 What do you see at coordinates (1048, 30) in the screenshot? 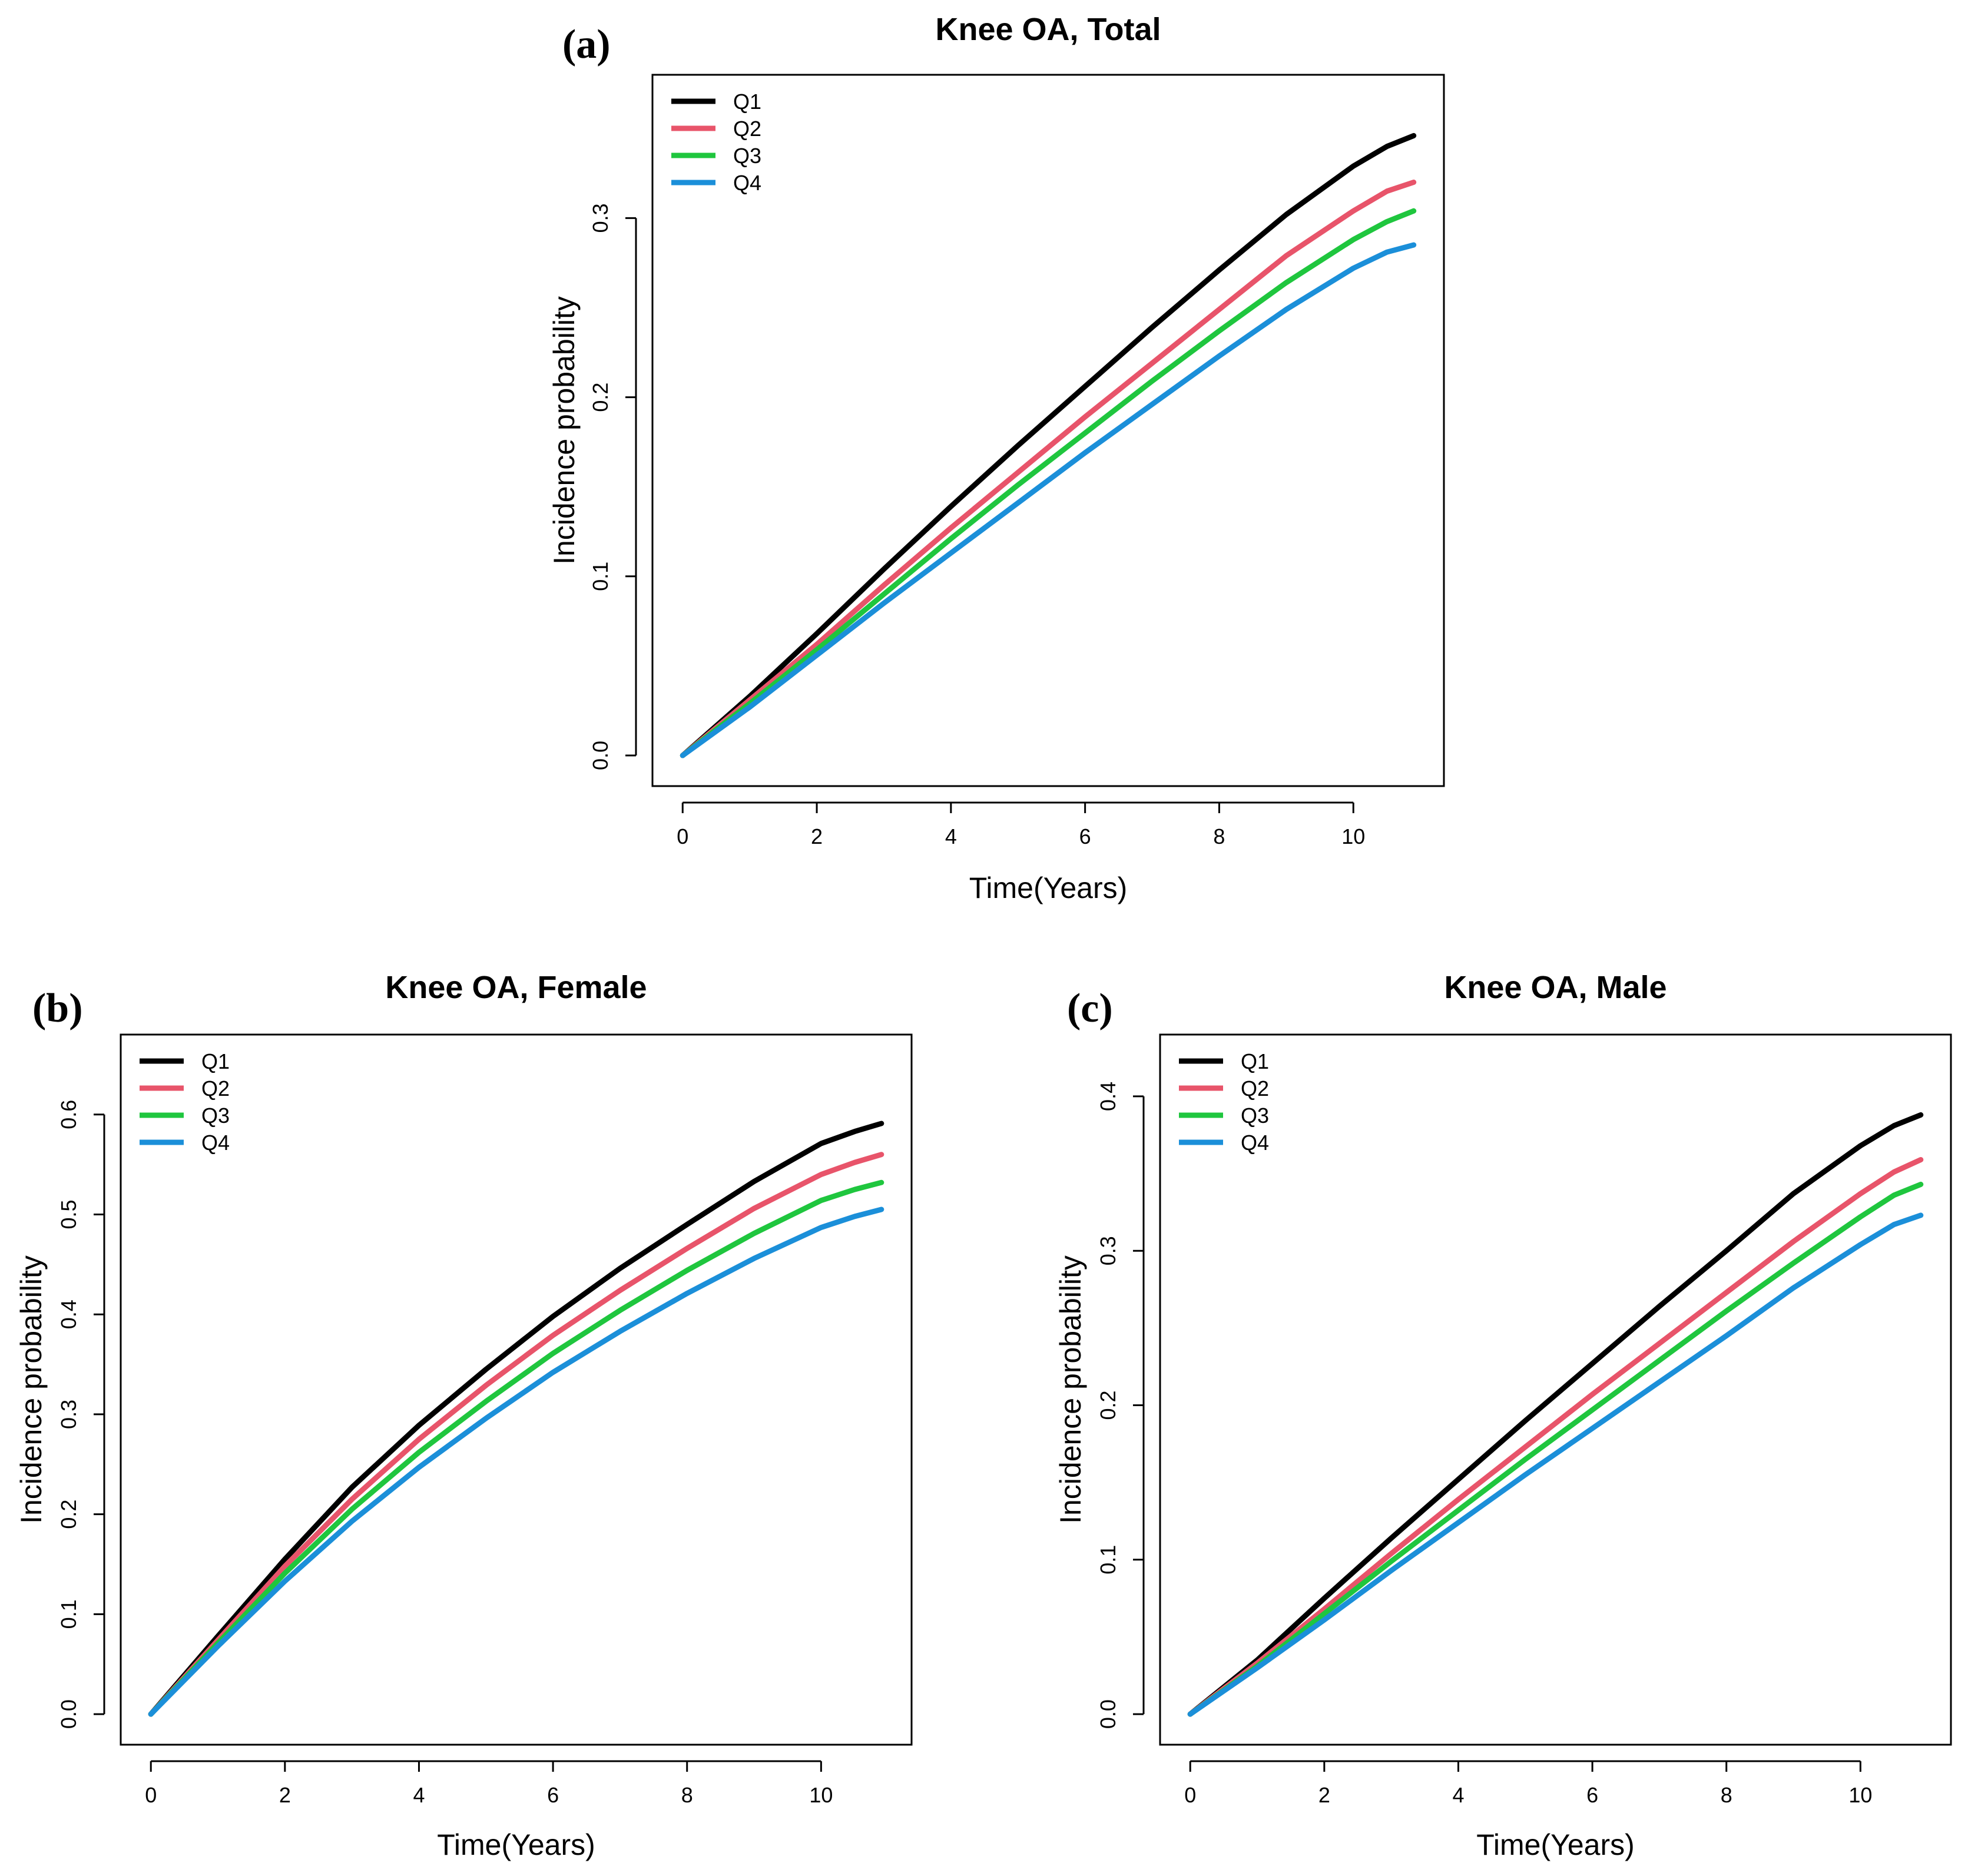
I see `chart-title: Knee OA, Total` at bounding box center [1048, 30].